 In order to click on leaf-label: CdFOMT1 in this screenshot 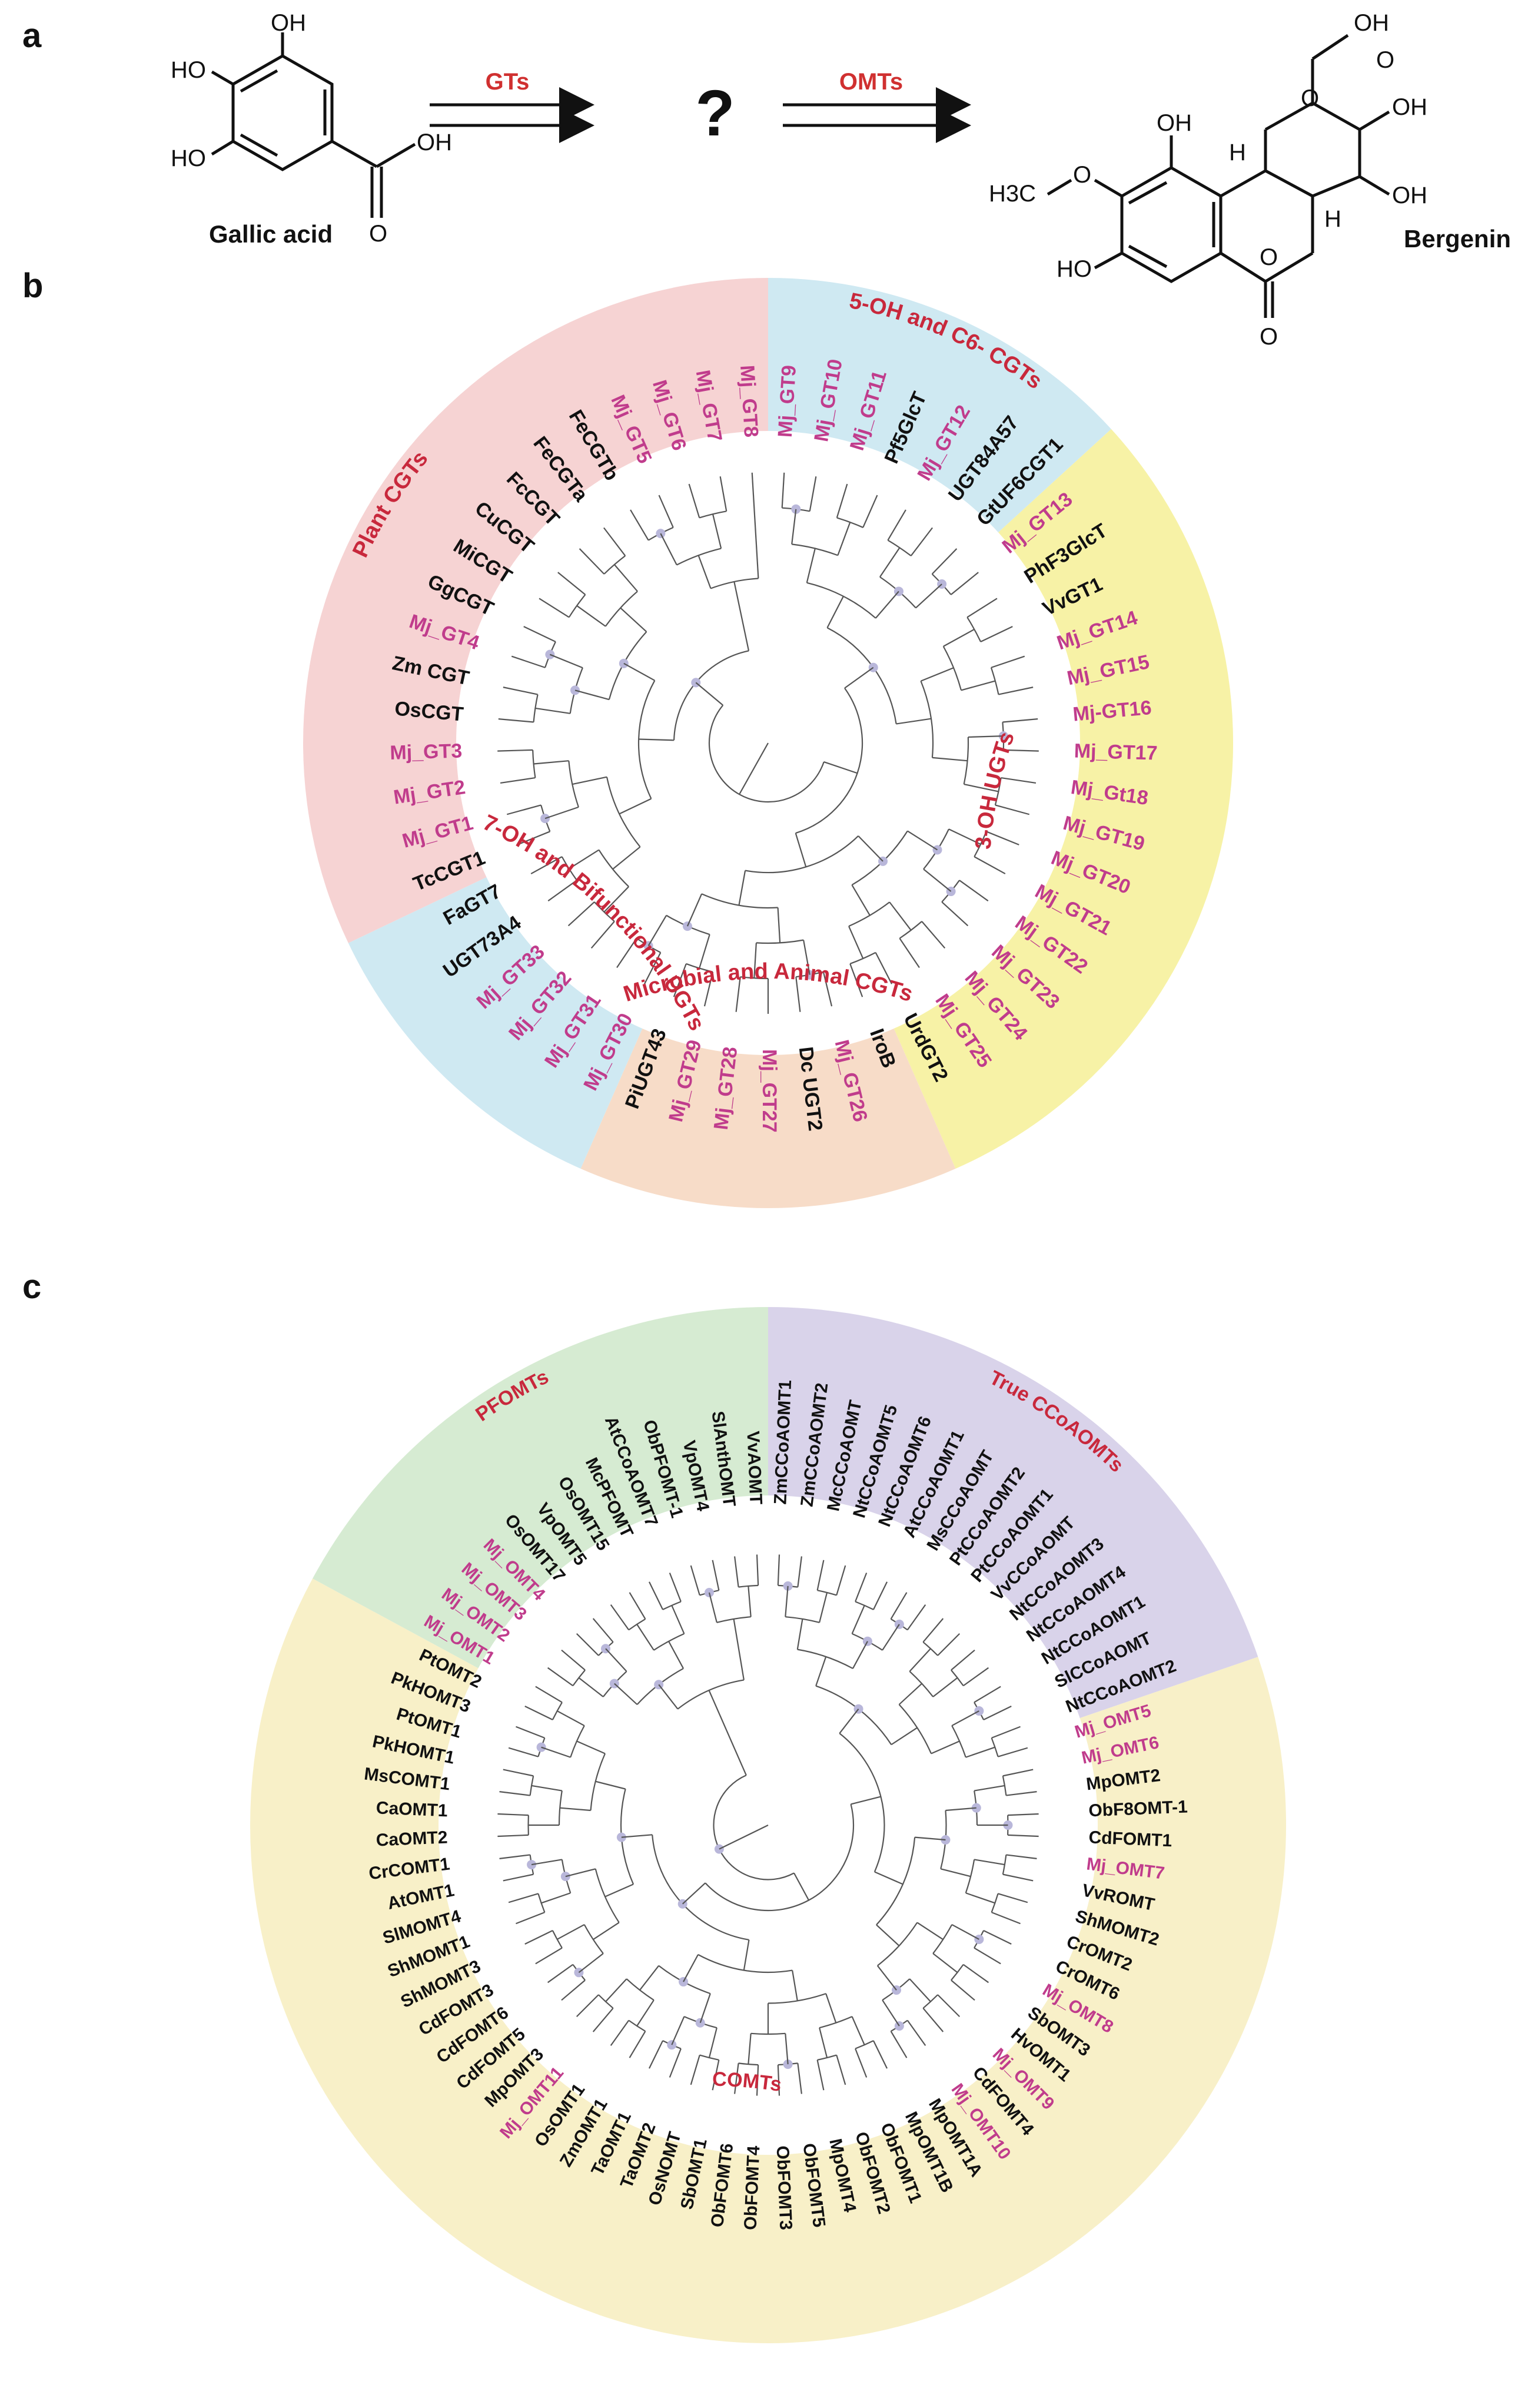, I will do `click(1130, 1838)`.